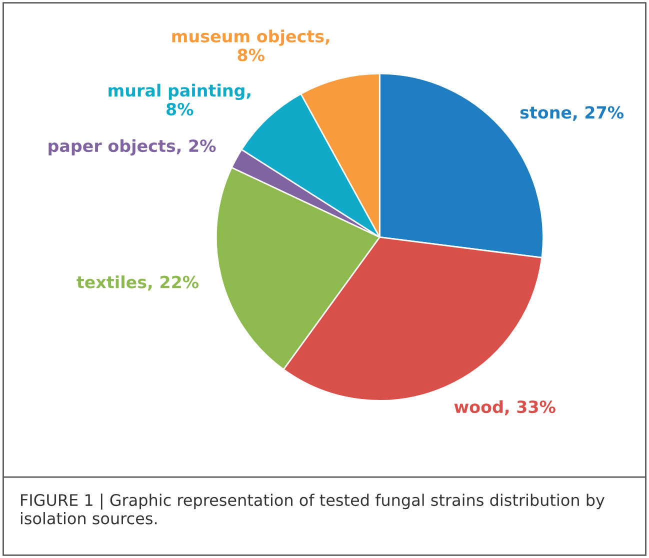  Describe the element at coordinates (312, 509) in the screenshot. I see `caption: FIGURE 1 | Graphic representation of tested fungal strains distribution by isolation sources.` at that location.